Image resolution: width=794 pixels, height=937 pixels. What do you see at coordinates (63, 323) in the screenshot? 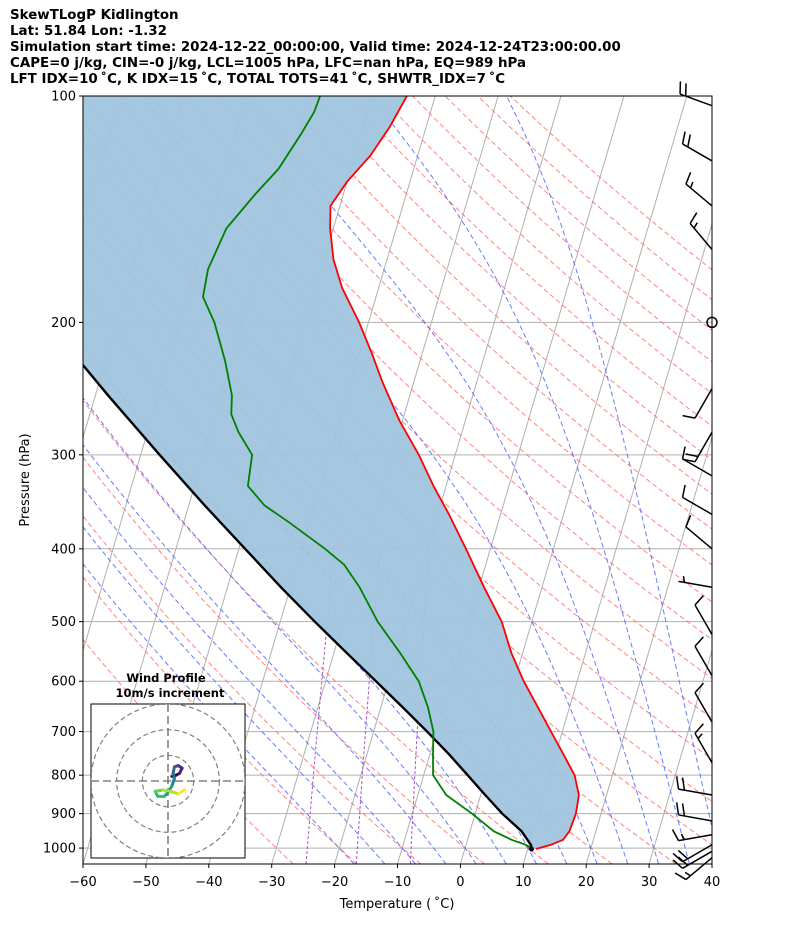
I see `y-tick-label: 200` at bounding box center [63, 323].